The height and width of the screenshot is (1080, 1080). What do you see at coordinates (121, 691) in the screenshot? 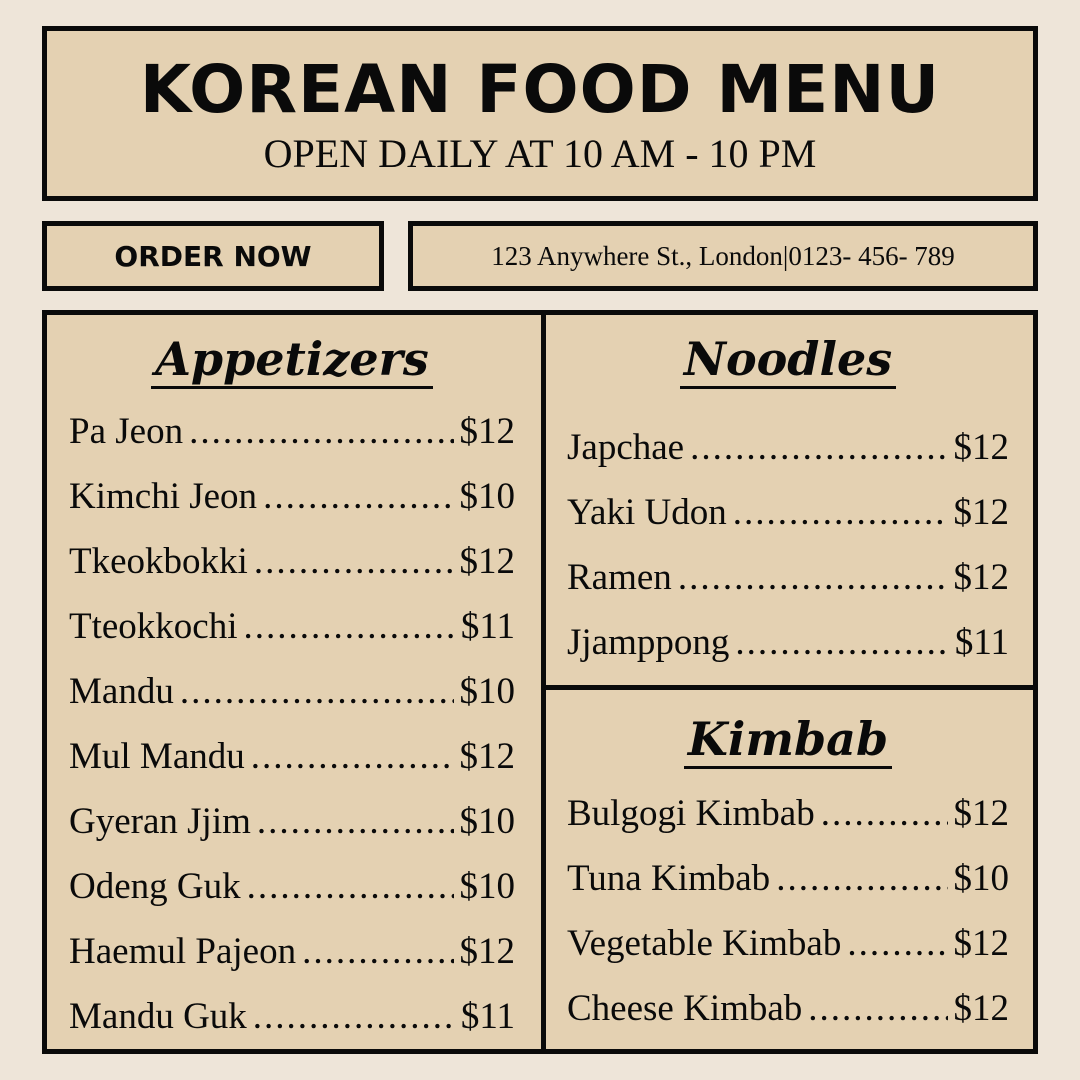
I see `item-name: Mandu` at bounding box center [121, 691].